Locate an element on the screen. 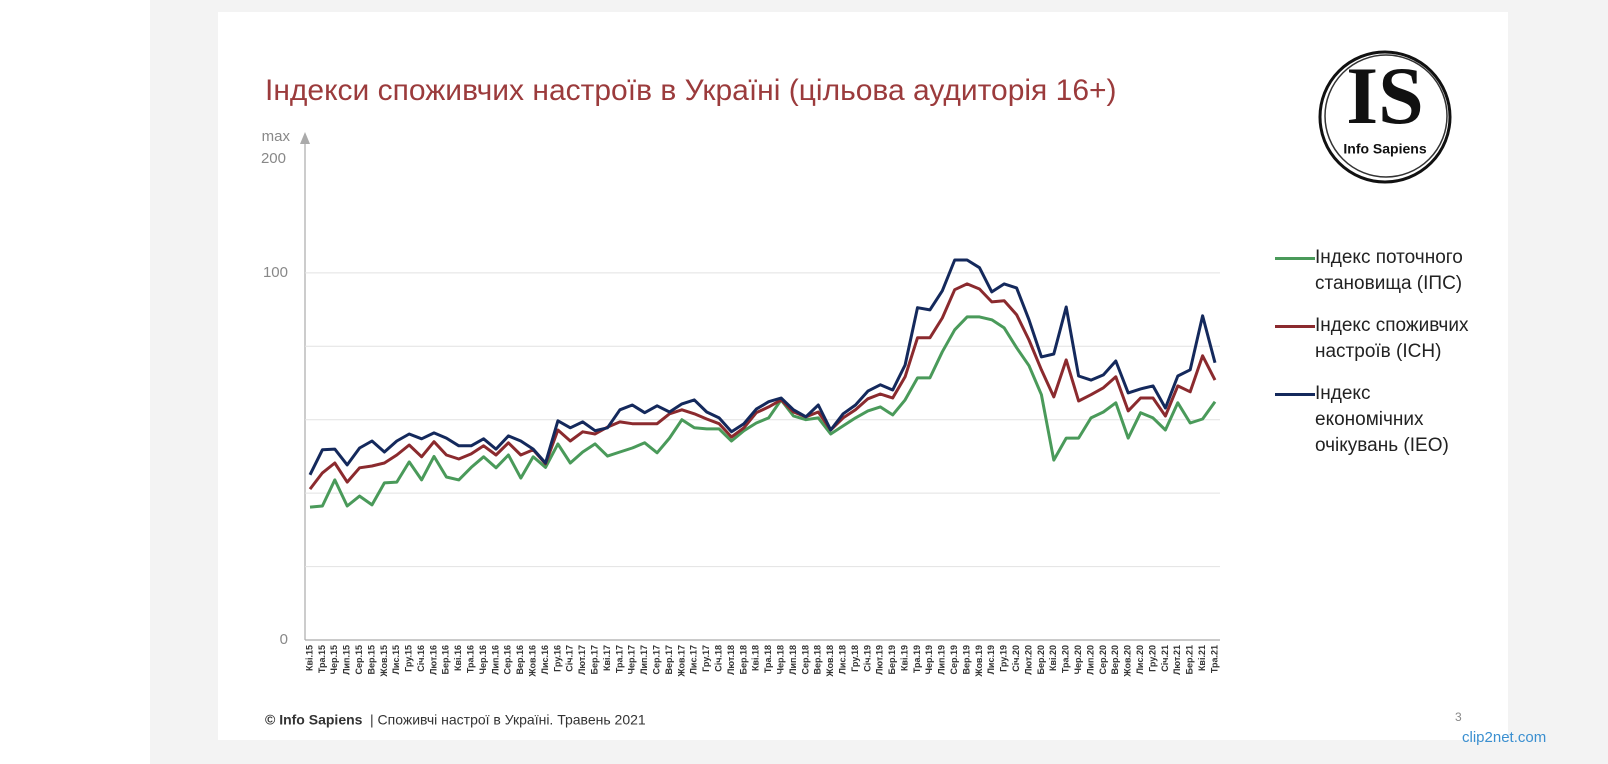  x-tick-label: Лип.16 is located at coordinates (495, 660).